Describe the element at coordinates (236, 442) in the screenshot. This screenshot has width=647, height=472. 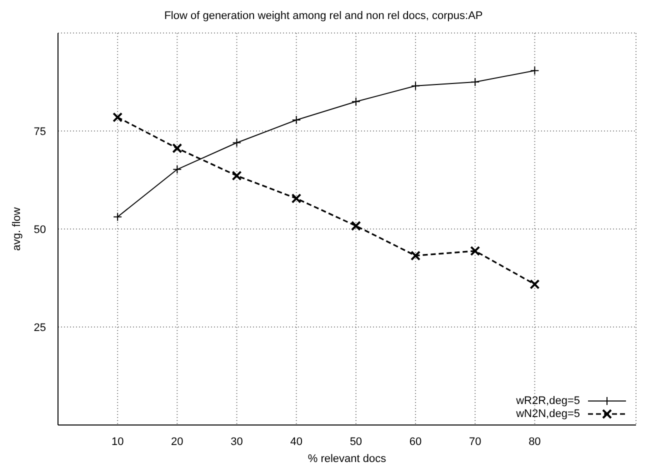
I see `x-tick-label: 30` at that location.